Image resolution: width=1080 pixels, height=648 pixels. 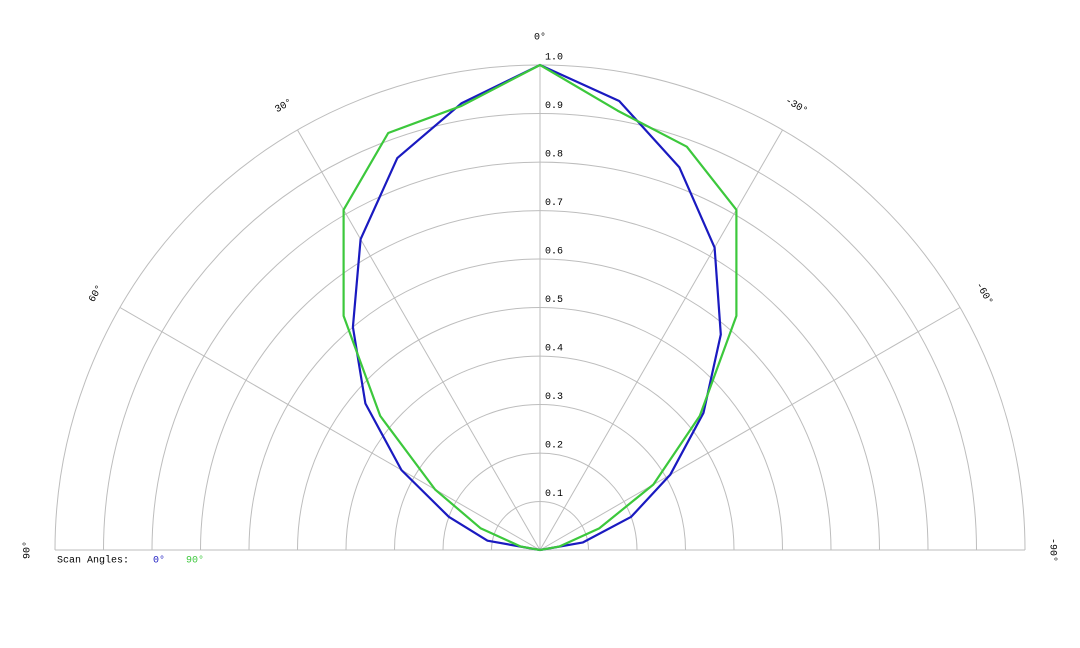 What do you see at coordinates (554, 494) in the screenshot?
I see `r-tick-label: 0.1` at bounding box center [554, 494].